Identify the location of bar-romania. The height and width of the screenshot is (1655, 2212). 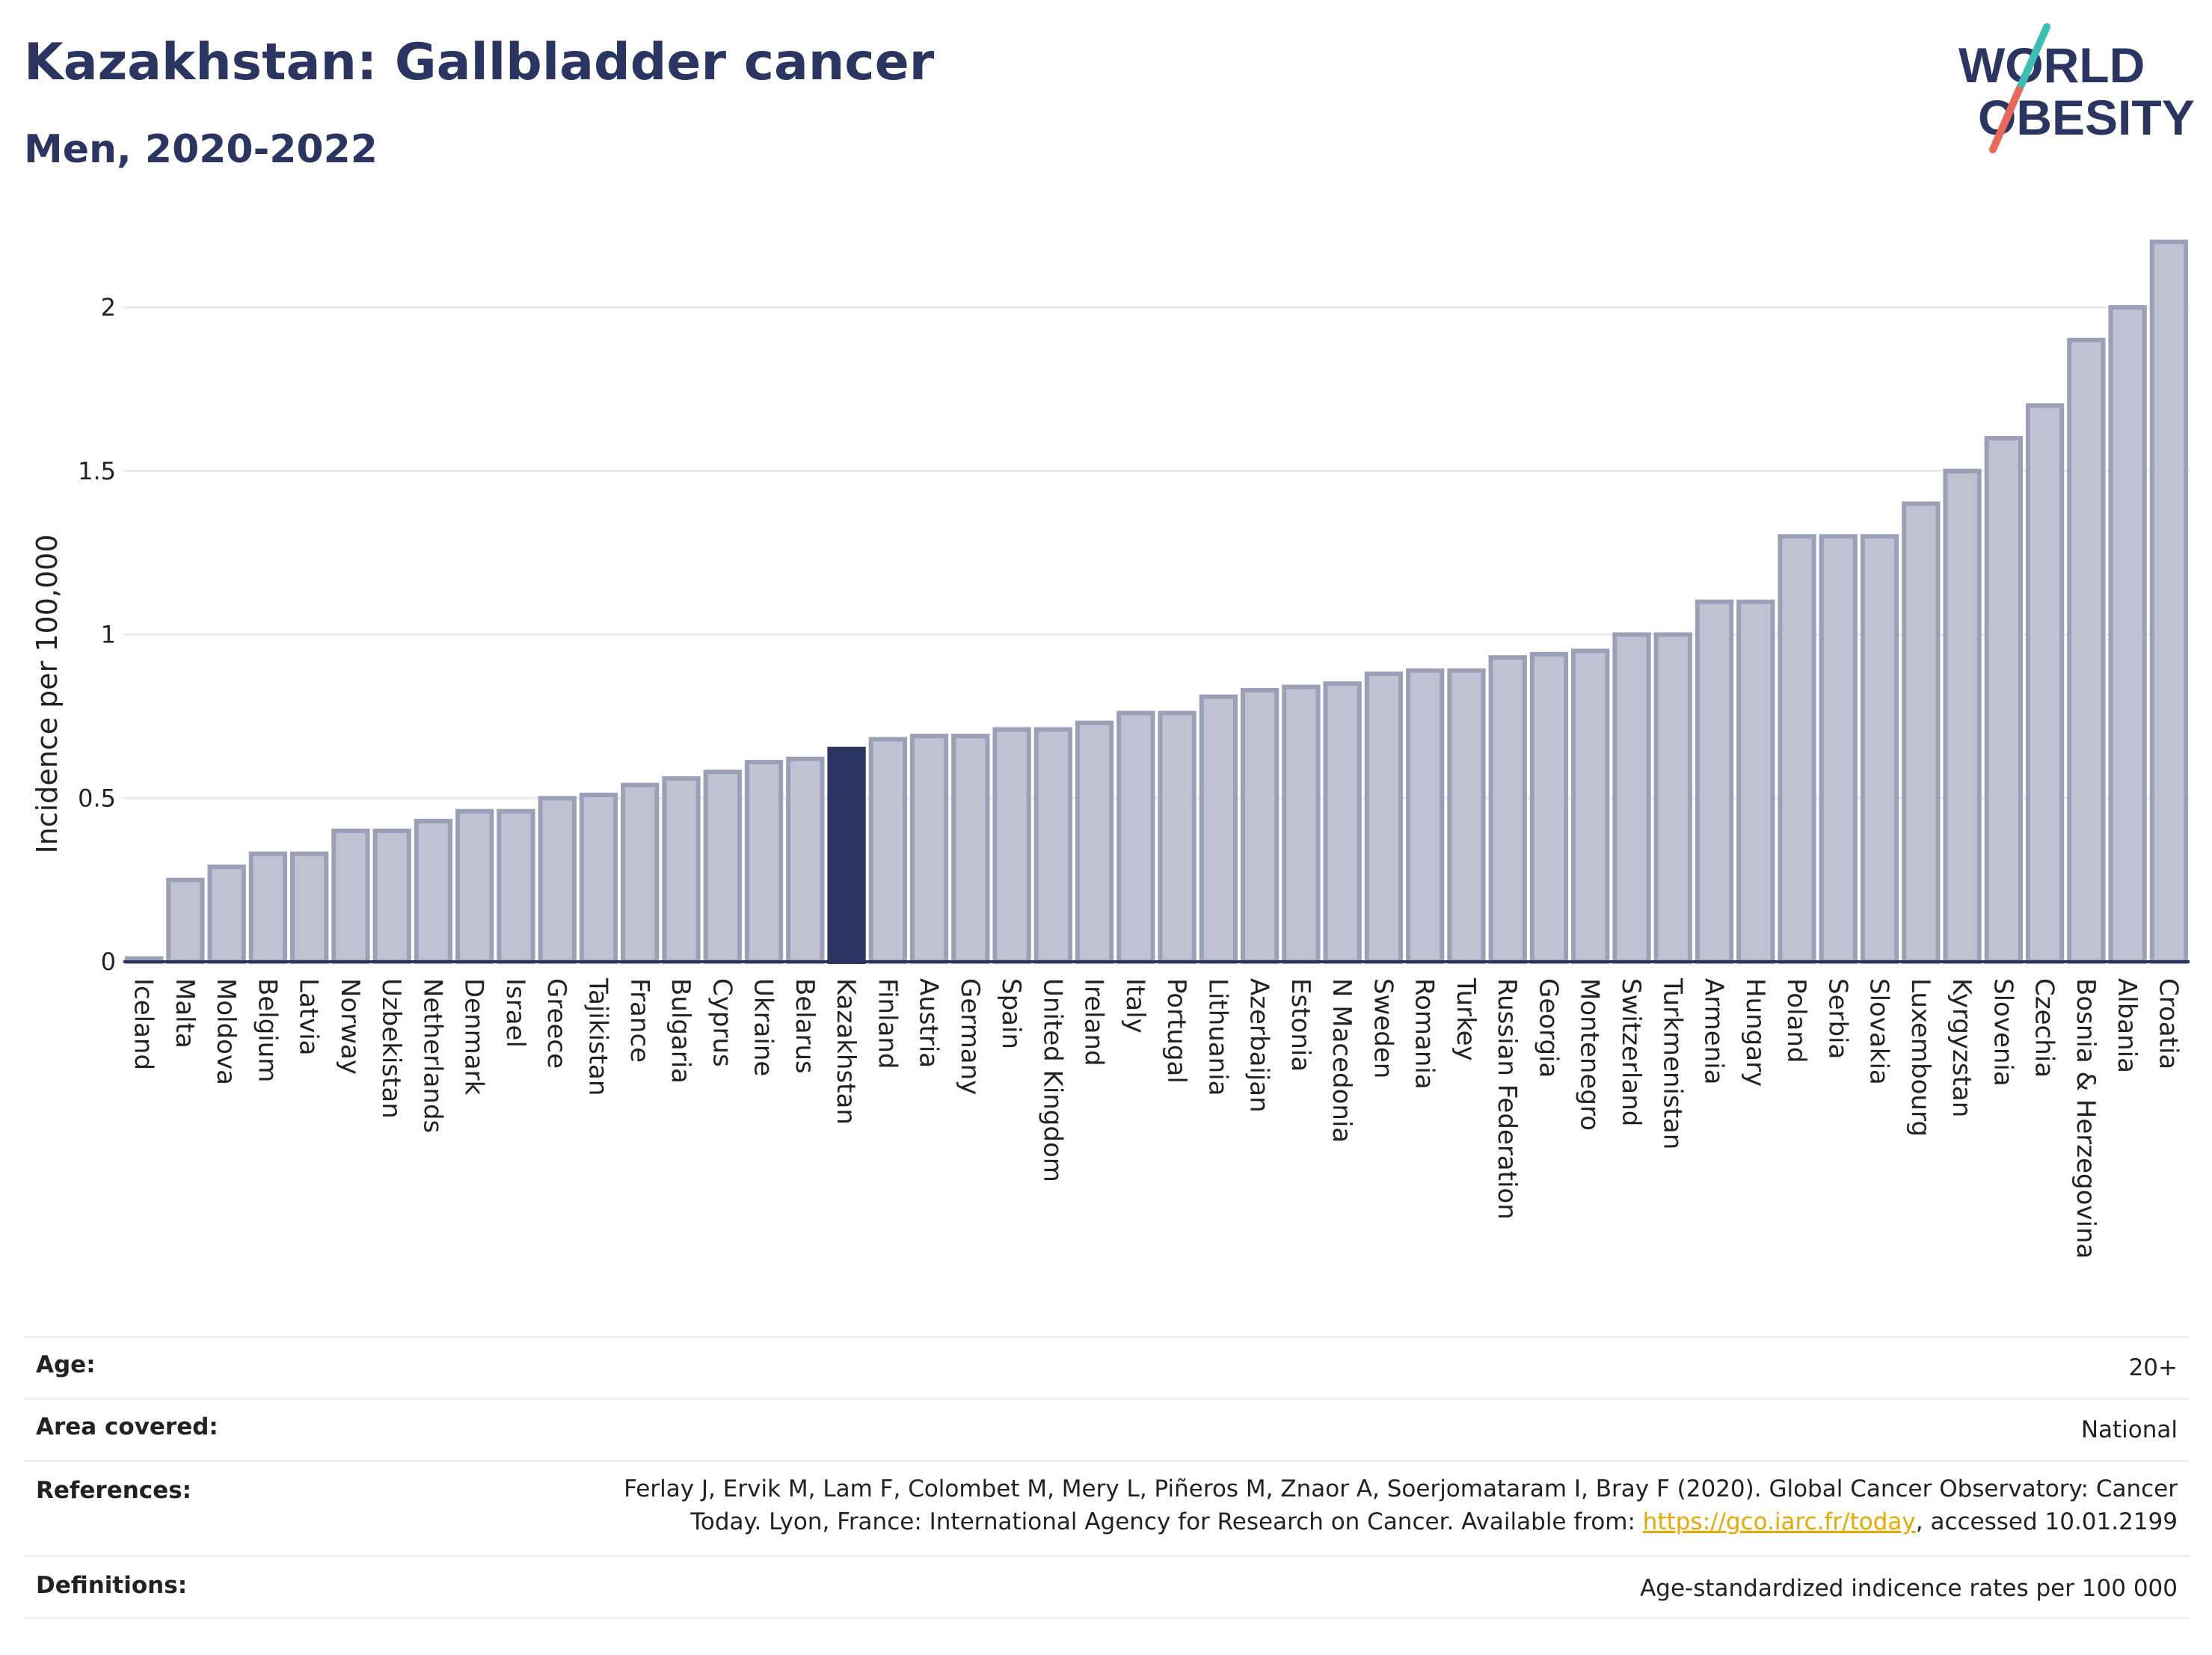
(1425, 816).